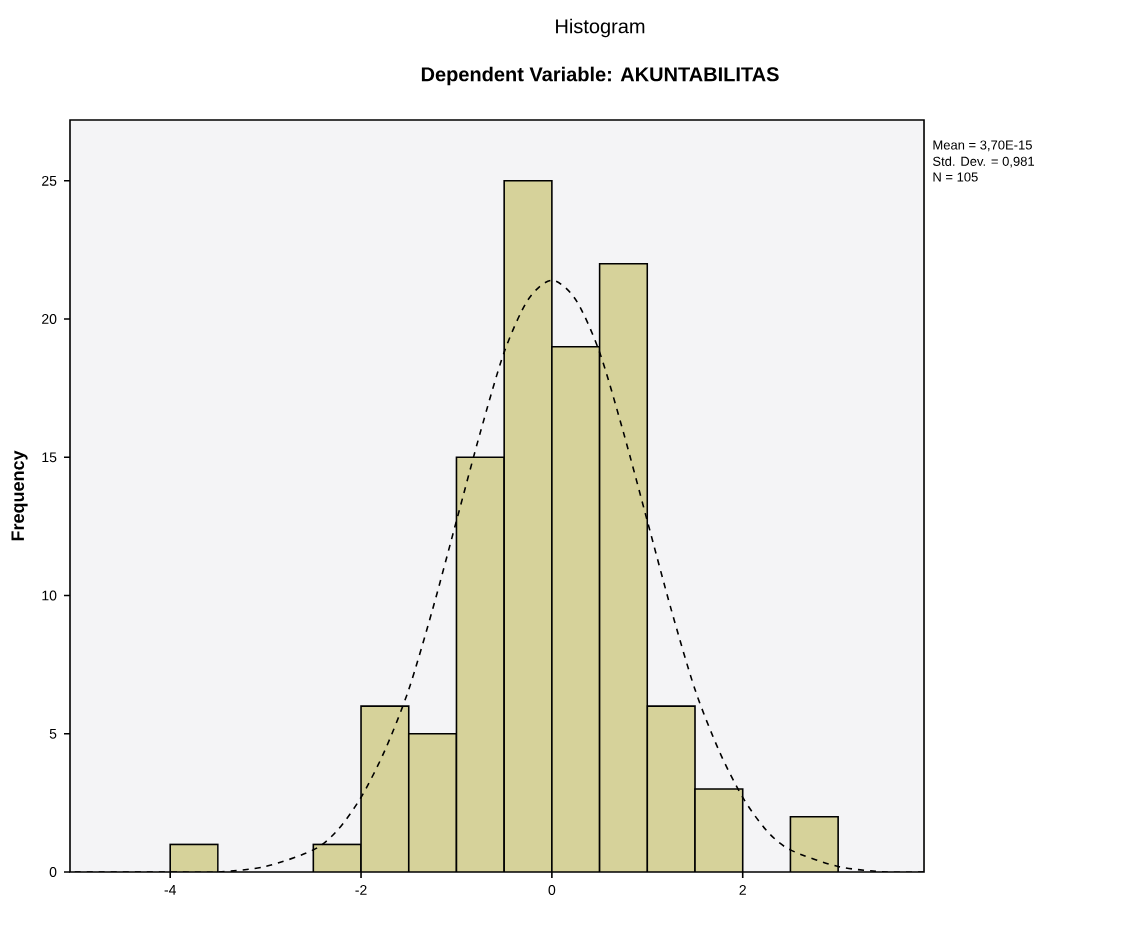 The width and height of the screenshot is (1122, 932). What do you see at coordinates (600, 76) in the screenshot?
I see `chart-subtitle: Dependent Variable: AKUNTABILITAS` at bounding box center [600, 76].